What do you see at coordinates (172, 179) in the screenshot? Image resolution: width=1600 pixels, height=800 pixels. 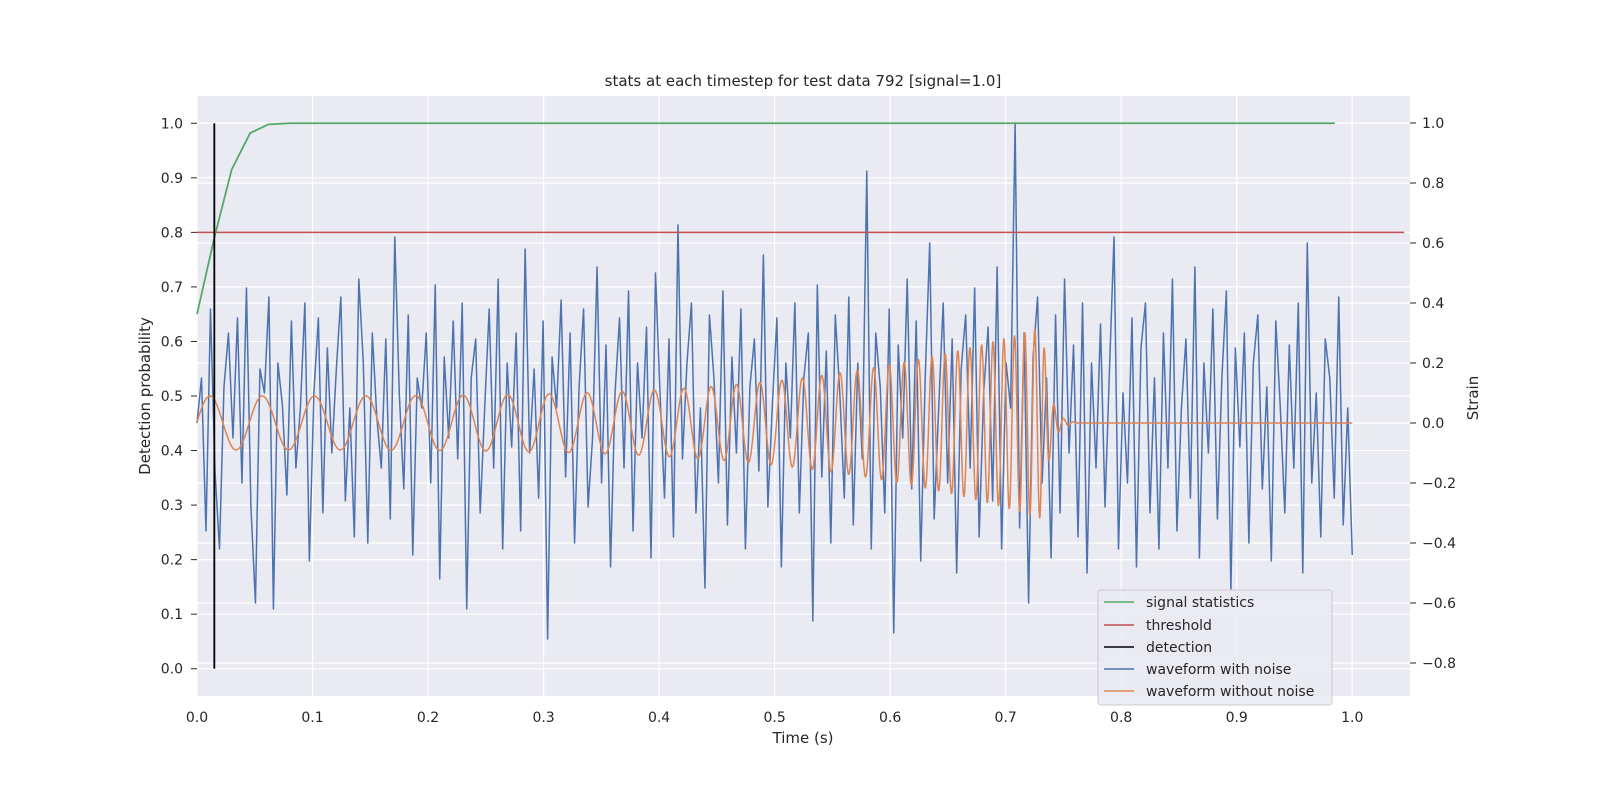 I see `y-left-tick-label: 0.9` at bounding box center [172, 179].